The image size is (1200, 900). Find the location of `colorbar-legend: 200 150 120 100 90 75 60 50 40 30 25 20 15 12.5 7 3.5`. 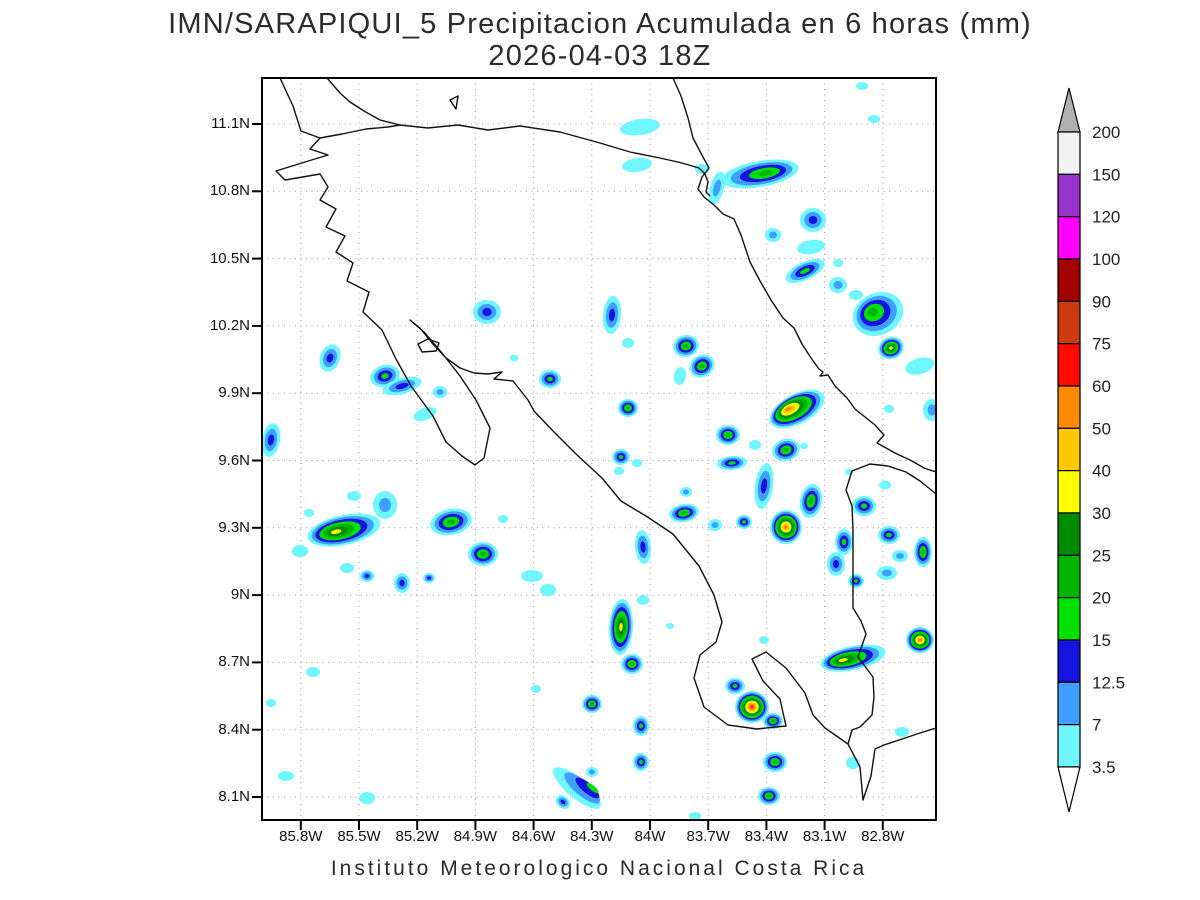

colorbar-legend: 200 150 120 100 90 75 60 50 40 30 25 20 15 12.5 7 3.5 is located at coordinates (1091, 450).